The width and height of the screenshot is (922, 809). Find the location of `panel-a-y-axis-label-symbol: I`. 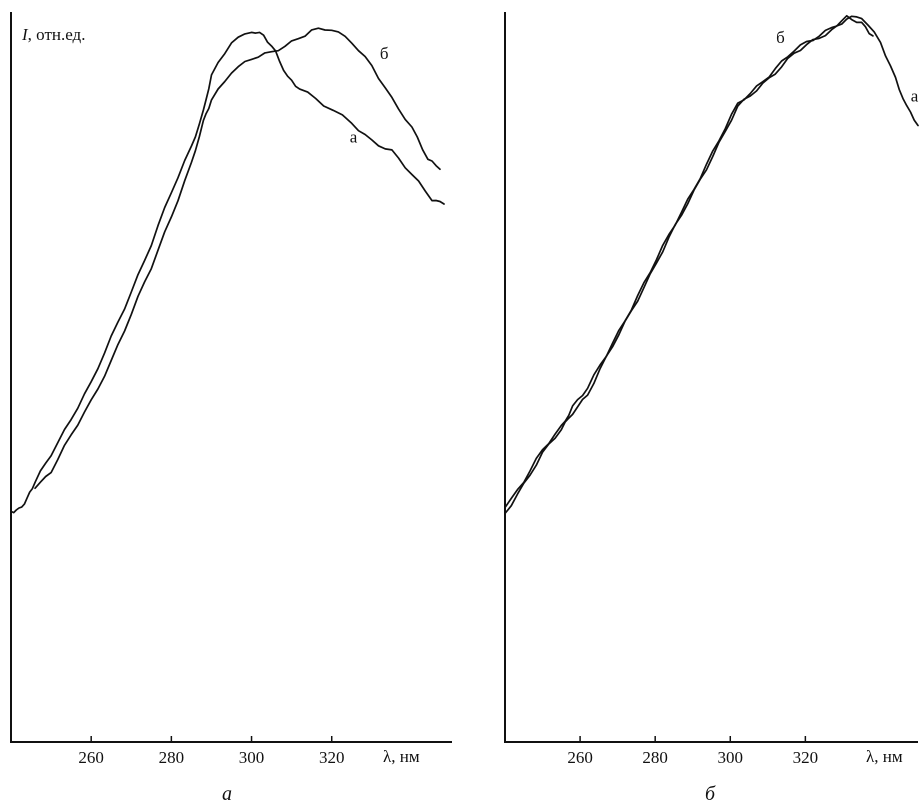

panel-a-y-axis-label-symbol: I is located at coordinates (25, 34).